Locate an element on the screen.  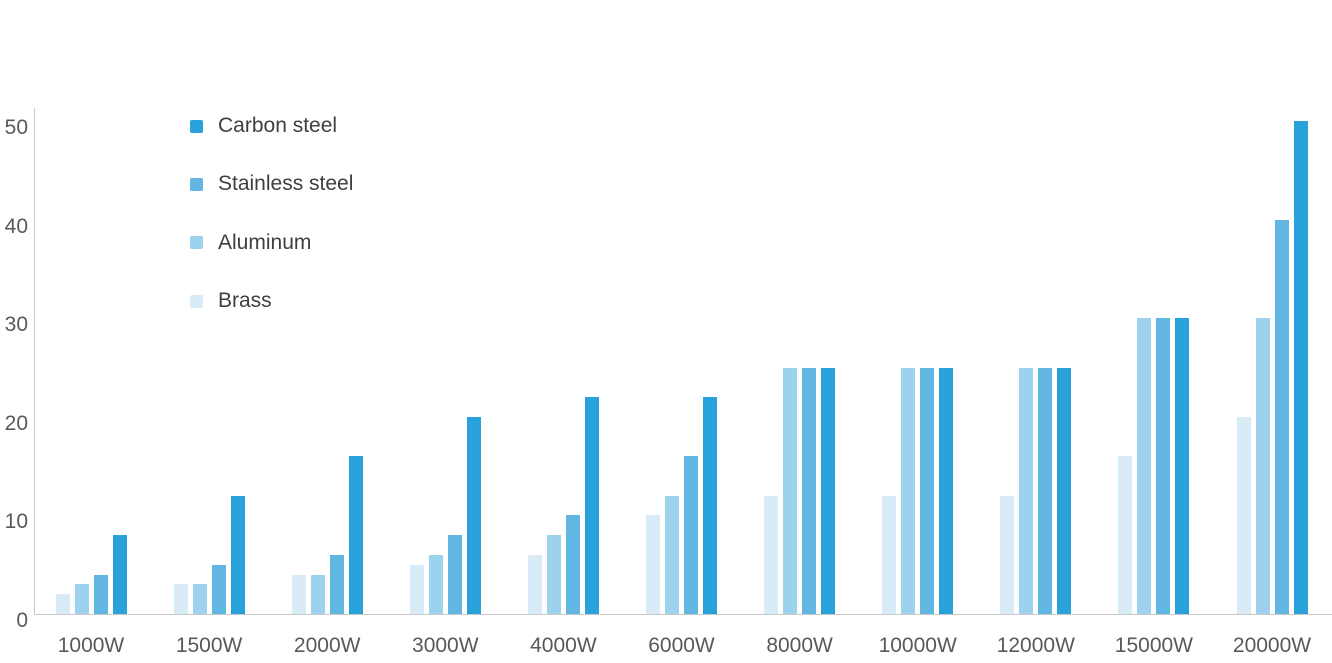
bar-brass-4000w is located at coordinates (534, 584).